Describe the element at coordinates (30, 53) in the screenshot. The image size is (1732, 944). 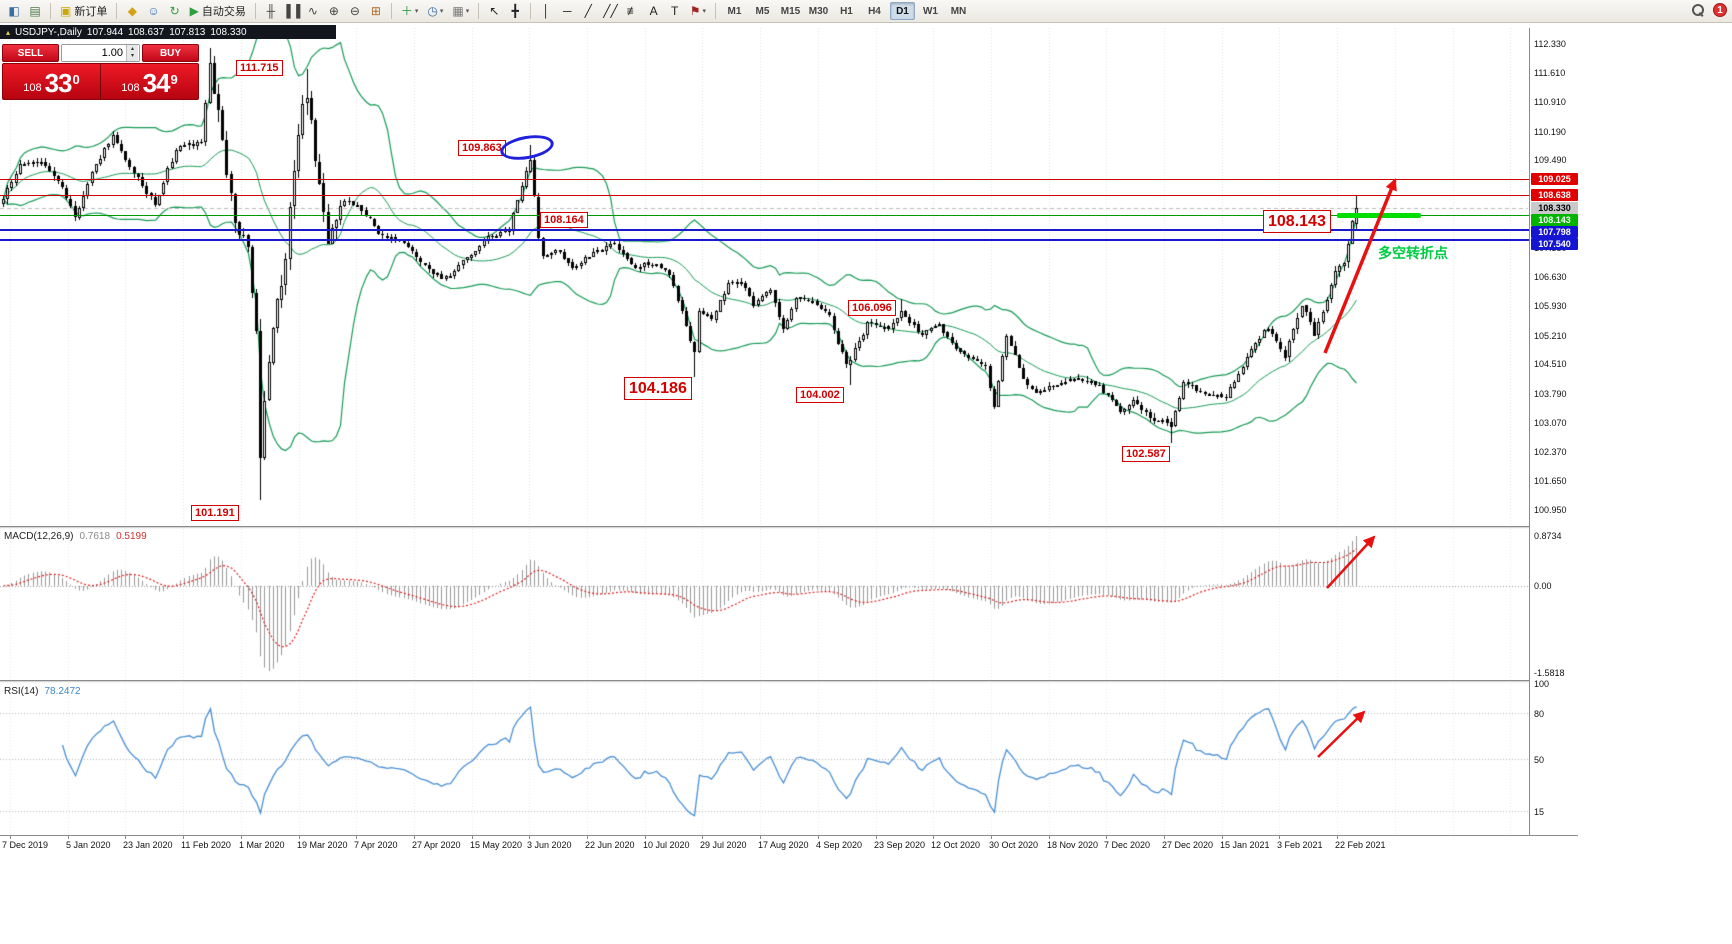
I see `sell-button: SELL` at that location.